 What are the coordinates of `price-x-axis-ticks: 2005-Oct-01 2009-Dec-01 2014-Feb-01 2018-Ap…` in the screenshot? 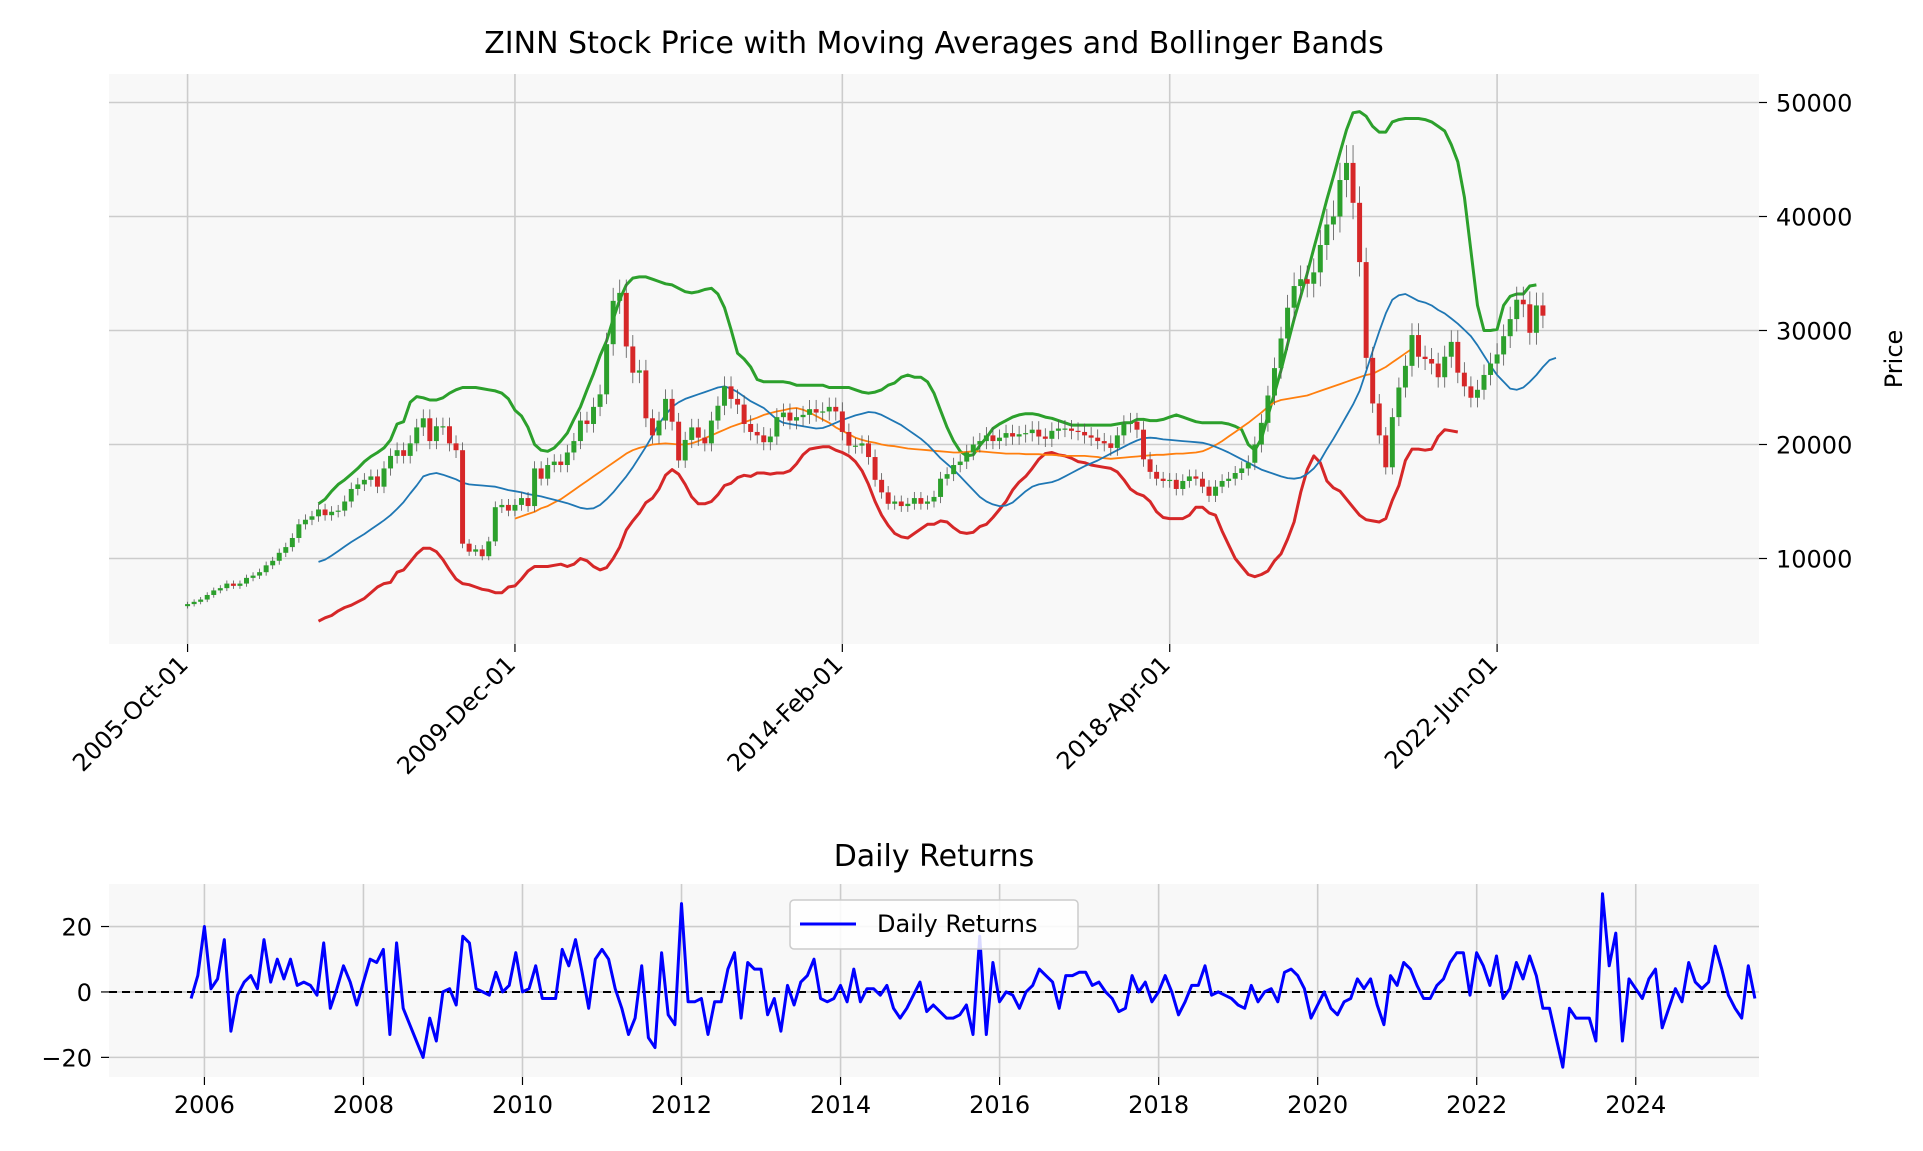 It's located at (785, 712).